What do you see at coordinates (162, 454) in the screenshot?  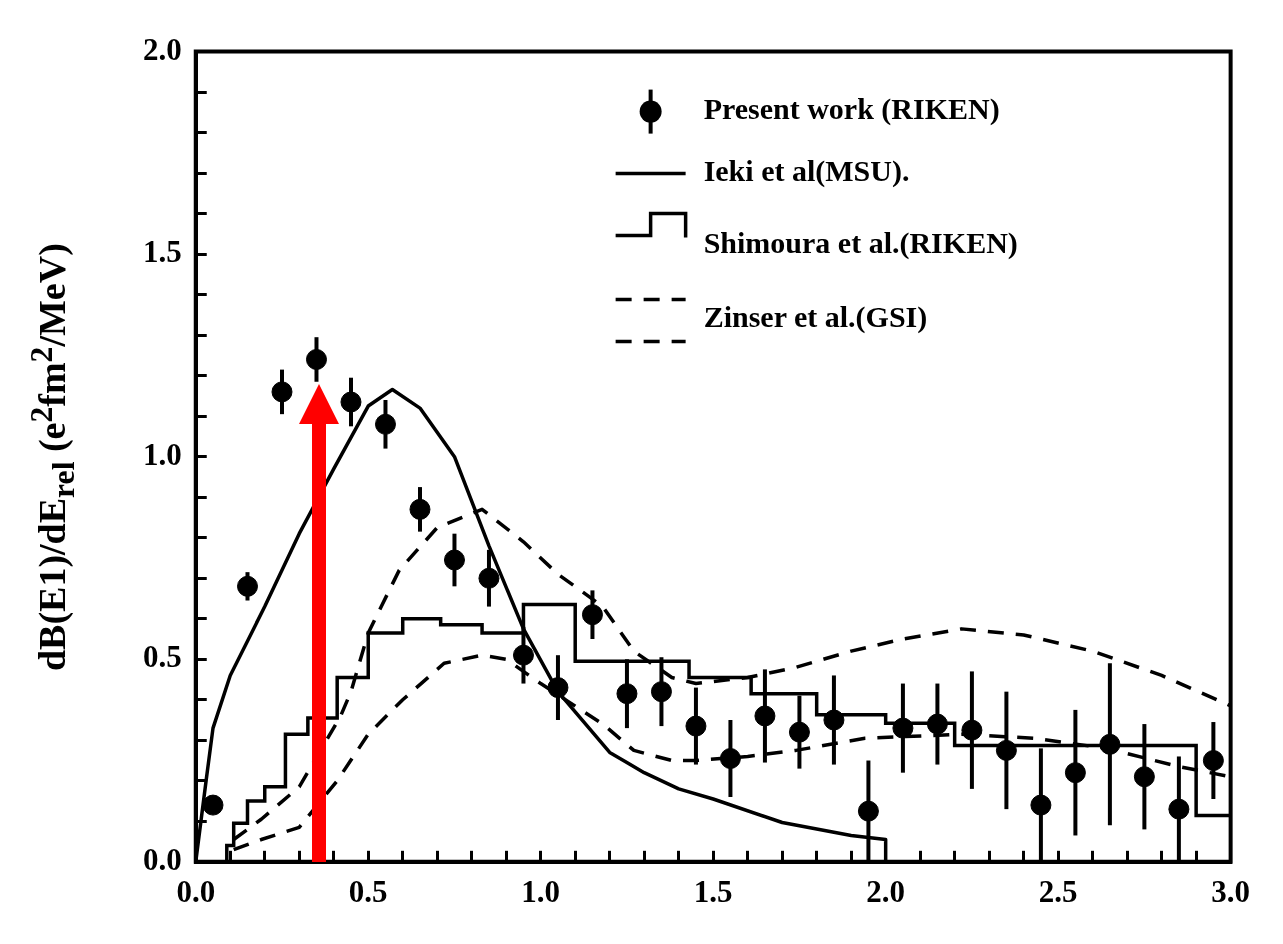 I see `y-tick-label: 1.0` at bounding box center [162, 454].